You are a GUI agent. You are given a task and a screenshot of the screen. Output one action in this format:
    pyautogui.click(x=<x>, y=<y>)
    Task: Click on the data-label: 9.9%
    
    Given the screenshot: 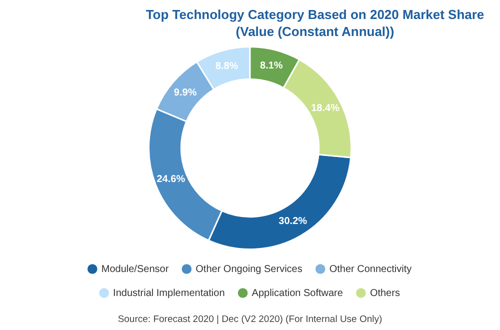 What is the action you would take?
    pyautogui.click(x=185, y=93)
    